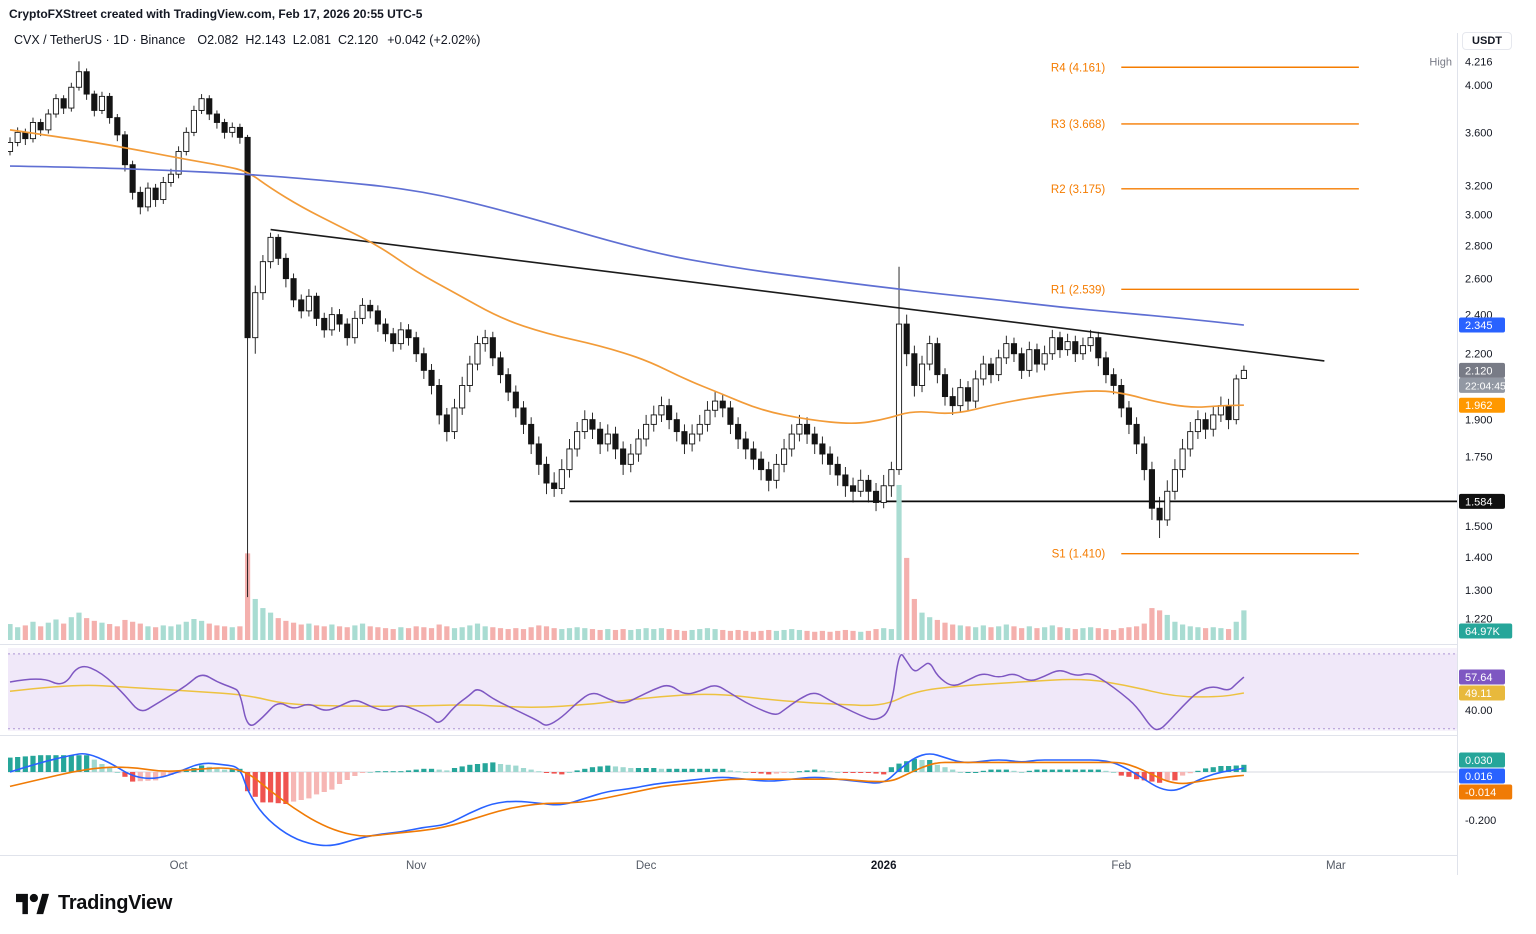 Image resolution: width=1536 pixels, height=934 pixels. I want to click on time-axis-label: Oct, so click(179, 866).